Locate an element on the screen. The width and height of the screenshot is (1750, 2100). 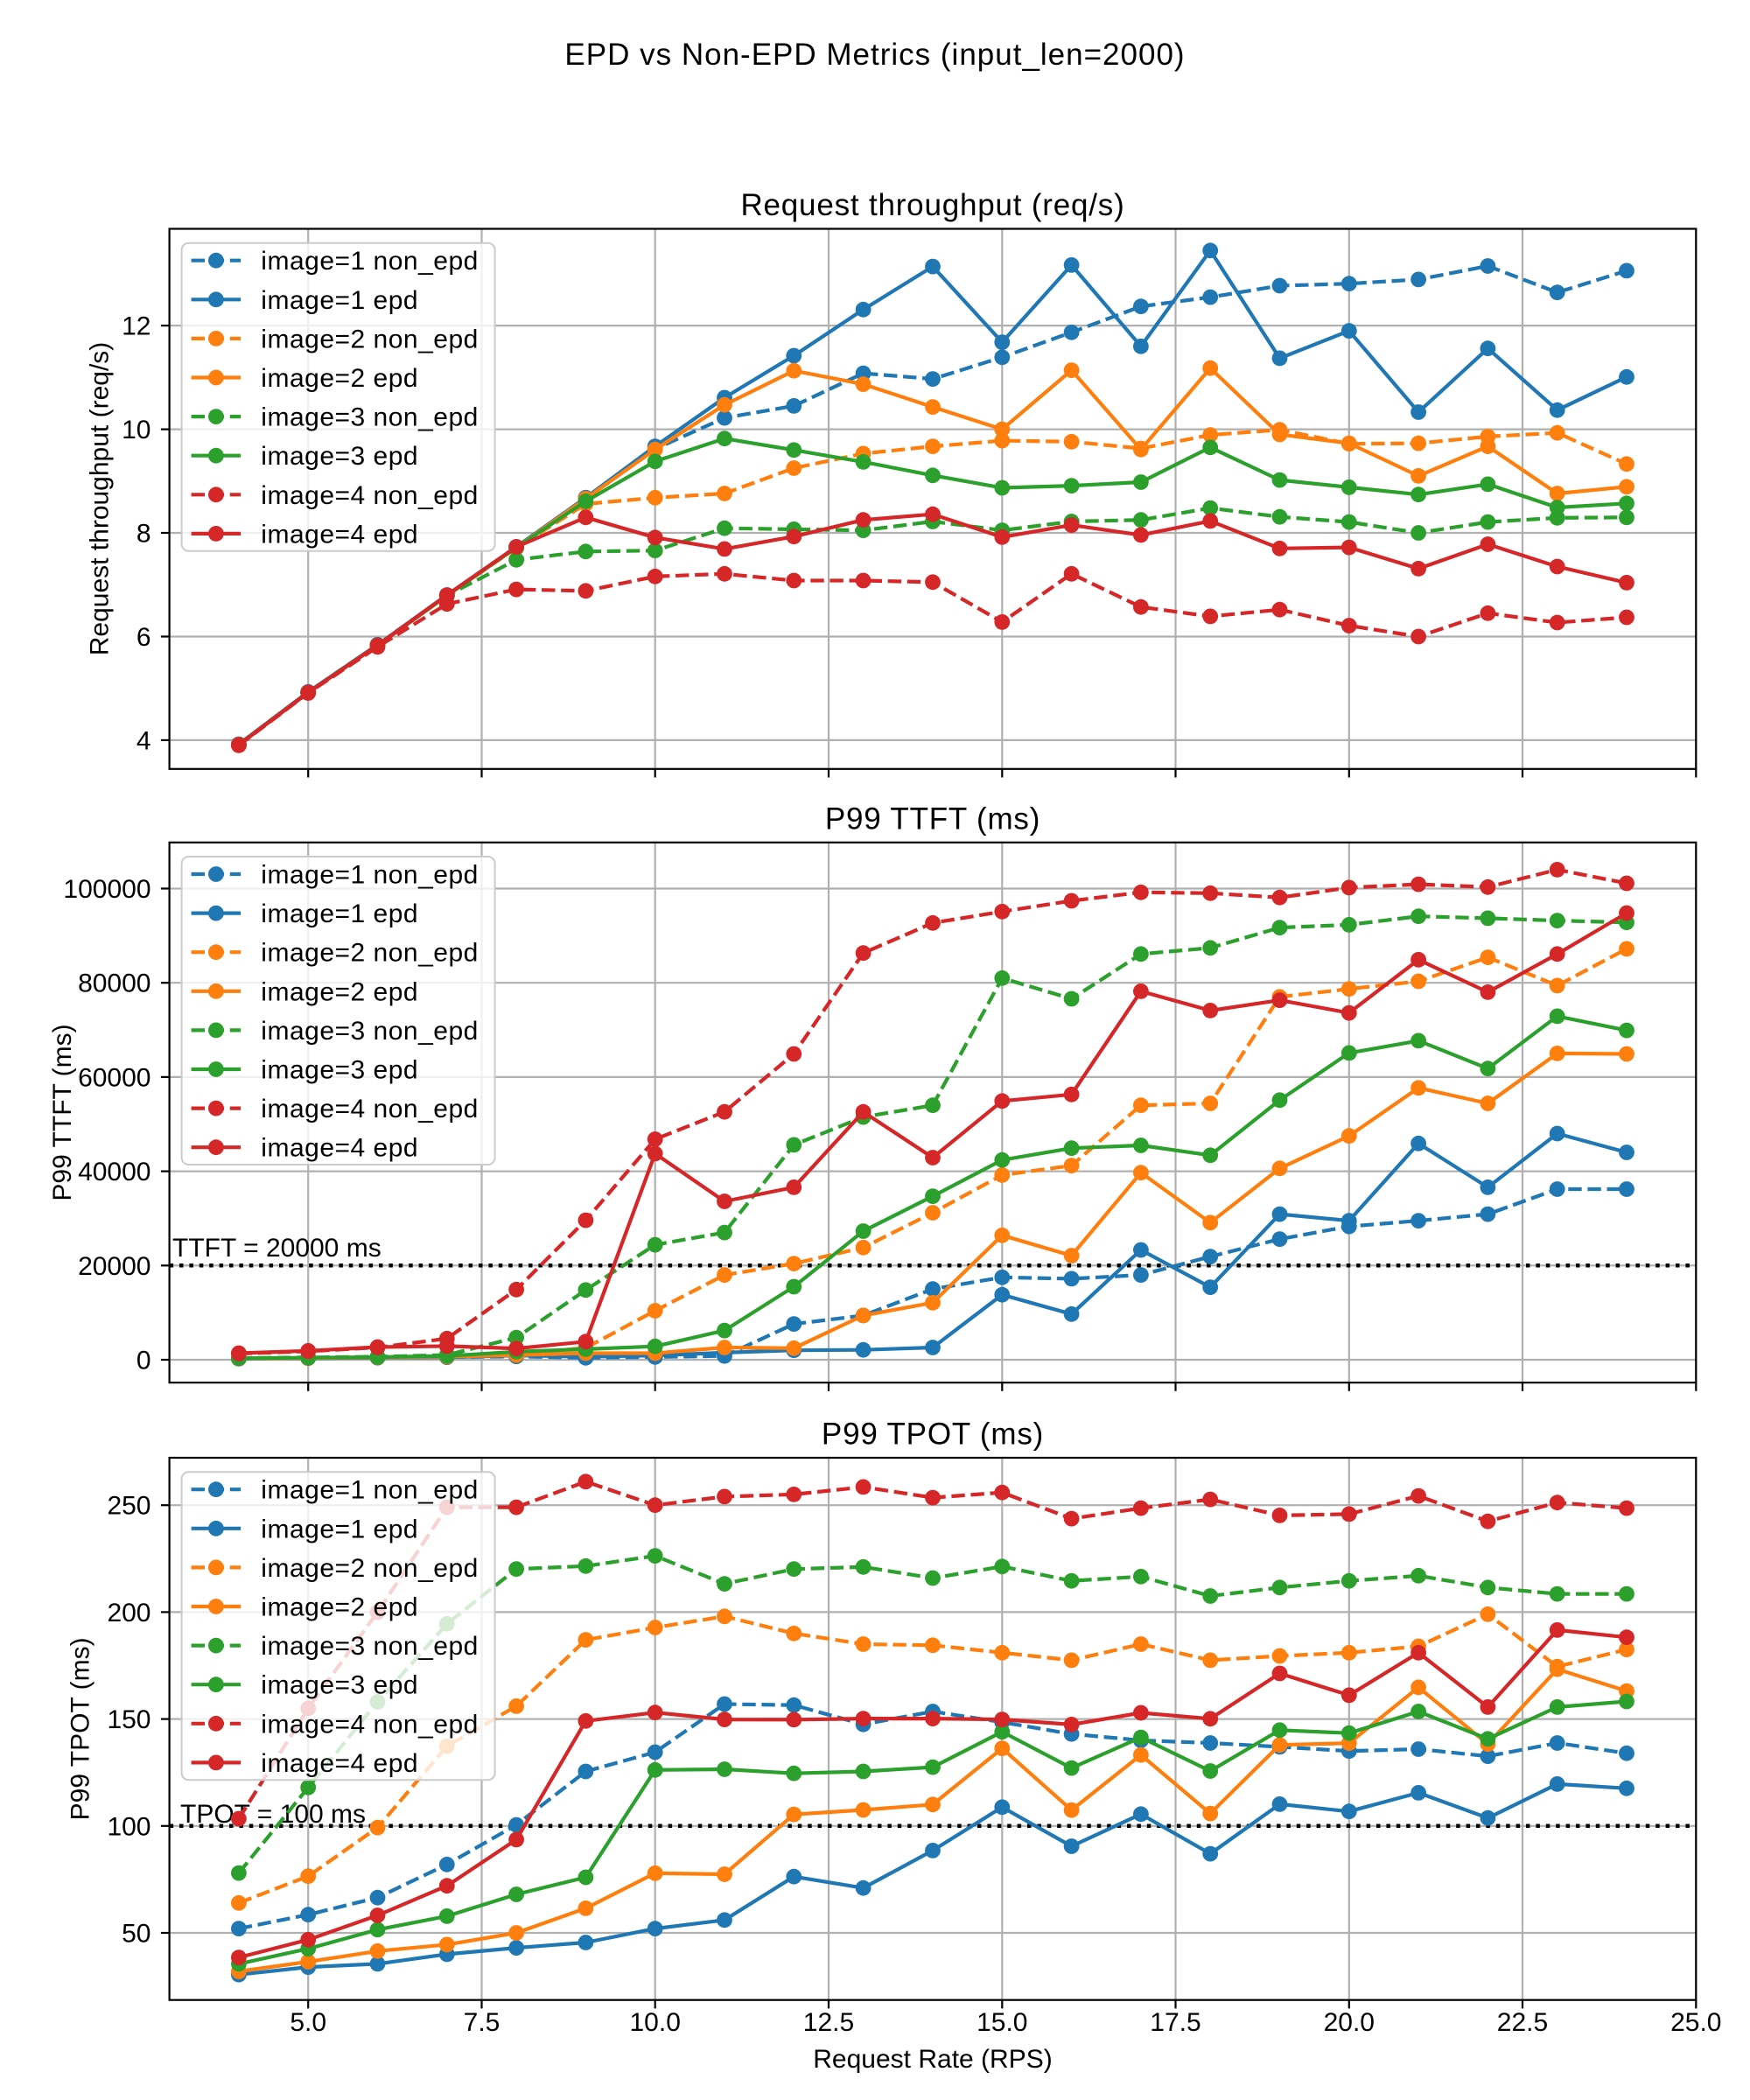
svg-text: 250 is located at coordinates (128, 1506).